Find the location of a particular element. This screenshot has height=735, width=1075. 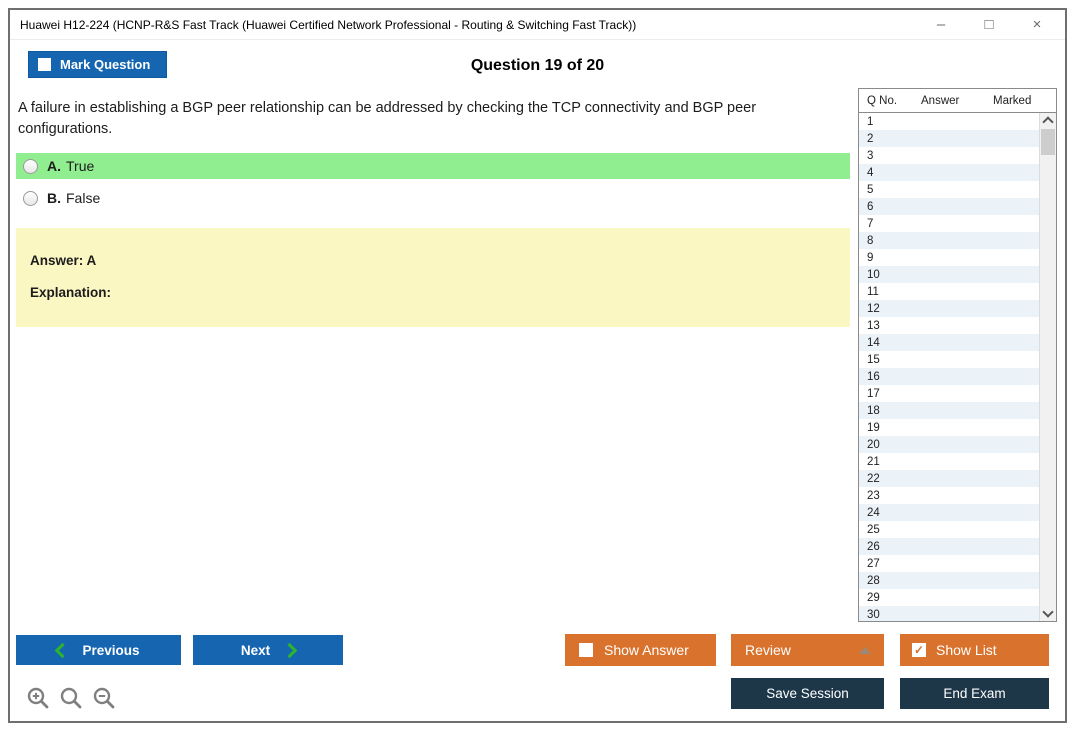

next-label: Next is located at coordinates (255, 650).